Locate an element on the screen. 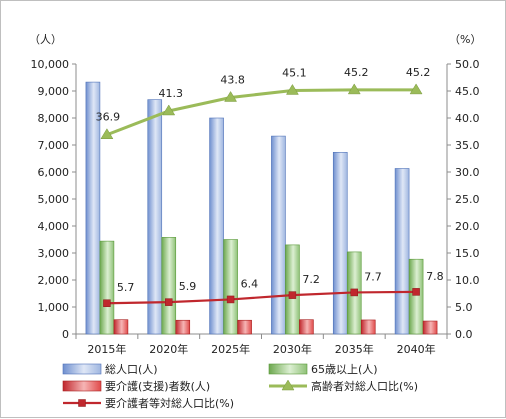 The height and width of the screenshot is (419, 506). x-tick-label: 2030年 is located at coordinates (292, 349).